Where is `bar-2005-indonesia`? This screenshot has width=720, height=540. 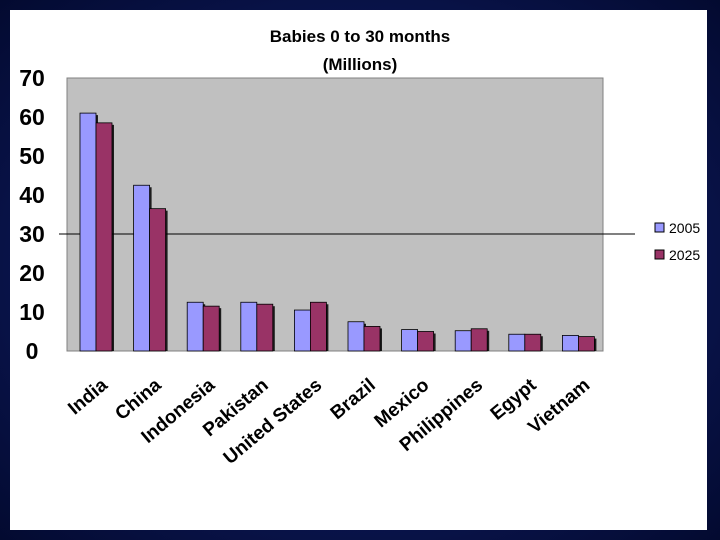 bar-2005-indonesia is located at coordinates (195, 326).